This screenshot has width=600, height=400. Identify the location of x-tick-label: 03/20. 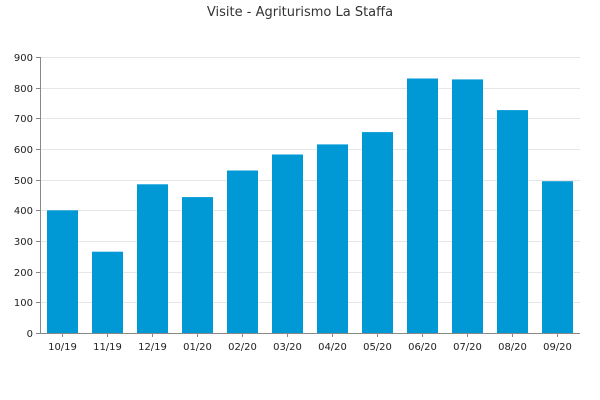
(287, 347).